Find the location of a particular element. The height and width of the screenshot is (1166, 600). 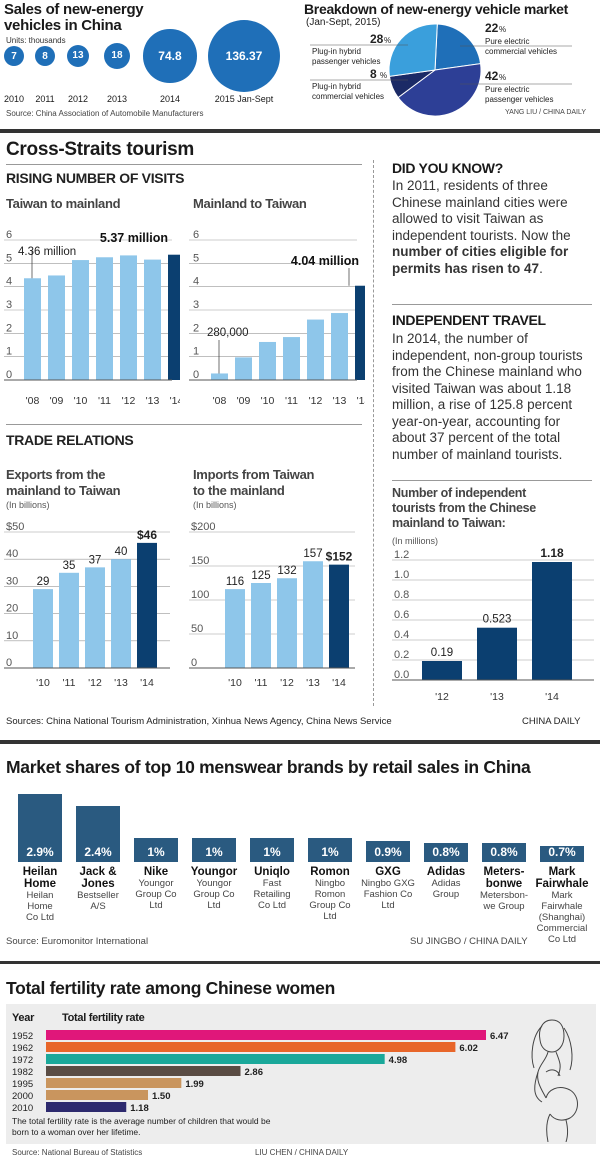

menswear-value-label: 0.7% is located at coordinates (562, 852).